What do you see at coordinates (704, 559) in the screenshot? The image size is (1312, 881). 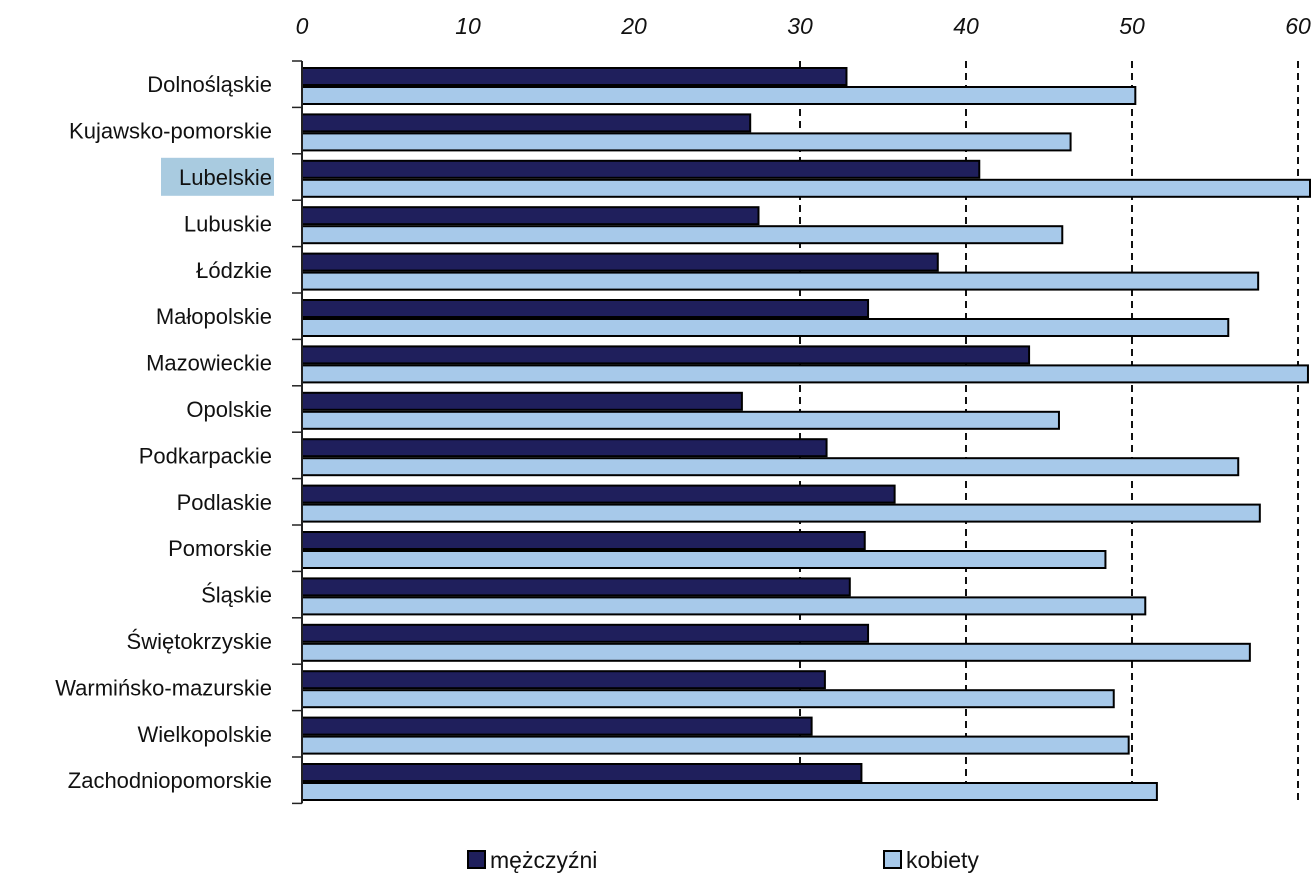 I see `bar-kobiety-pomorskie` at bounding box center [704, 559].